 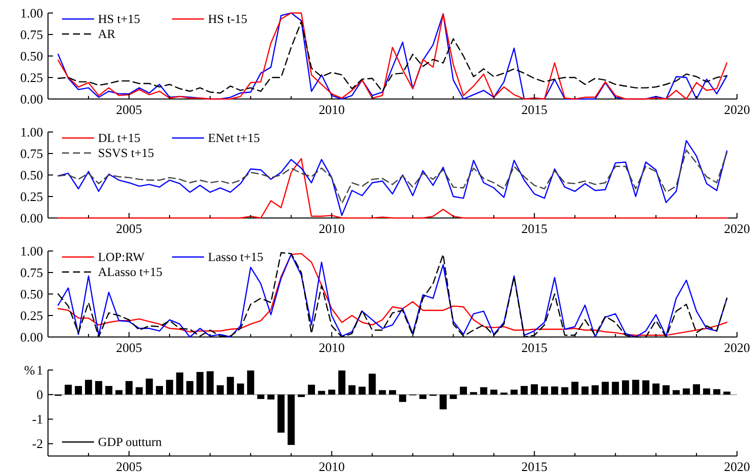 I want to click on legend-label: AR, so click(x=107, y=34).